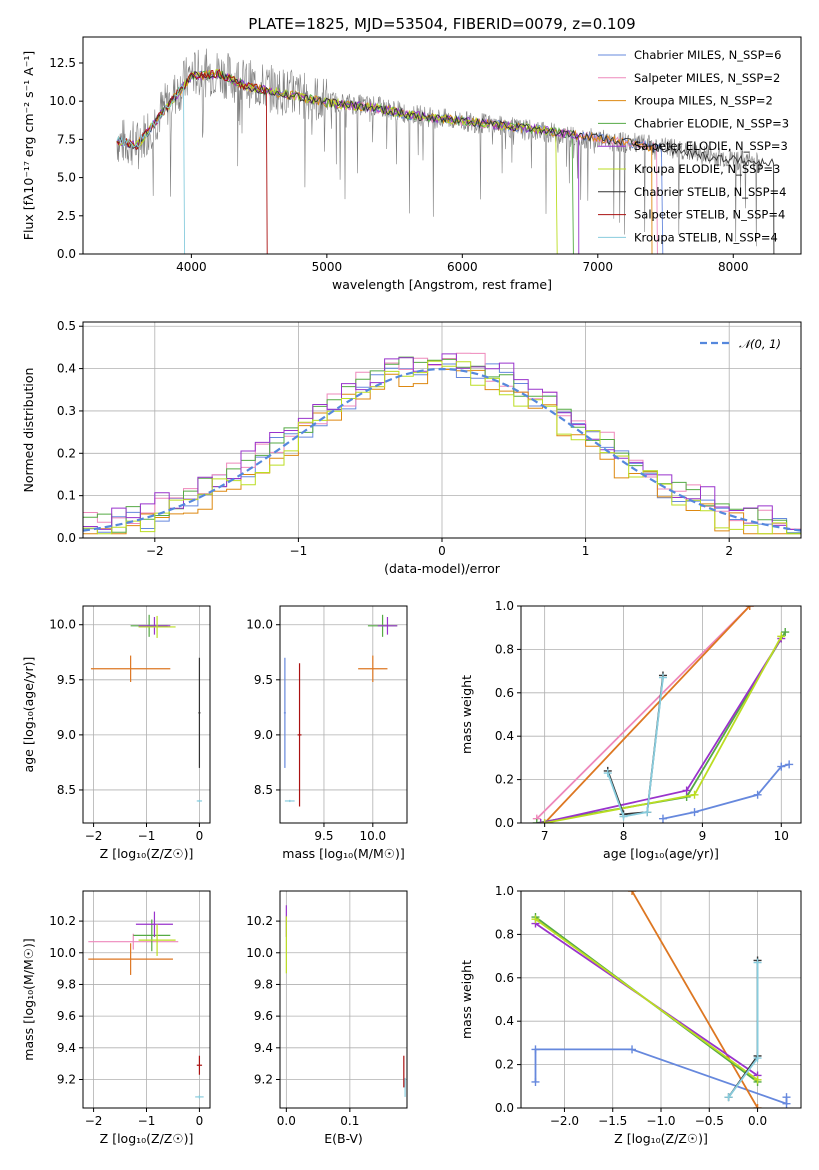 Image resolution: width=819 pixels, height=1170 pixels. Describe the element at coordinates (66, 216) in the screenshot. I see `y-tick-label: 2.5` at that location.